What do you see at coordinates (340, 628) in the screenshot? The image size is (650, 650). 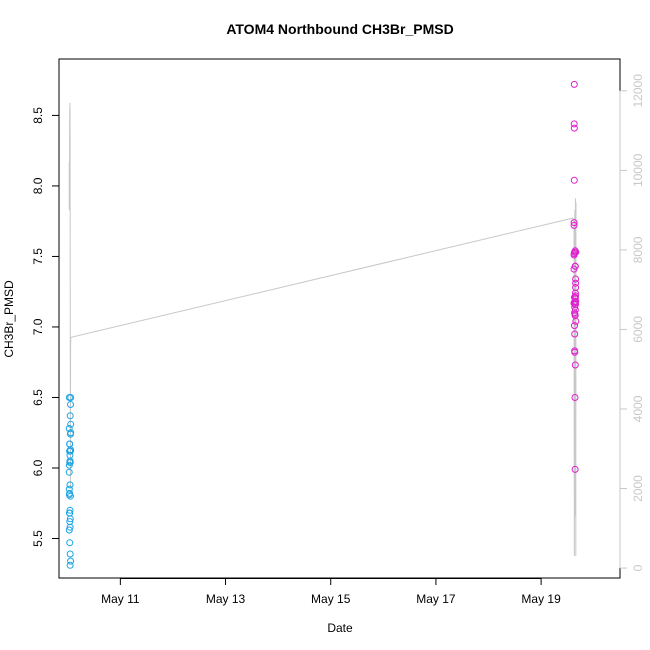 I see `x-axis-label: Date` at bounding box center [340, 628].